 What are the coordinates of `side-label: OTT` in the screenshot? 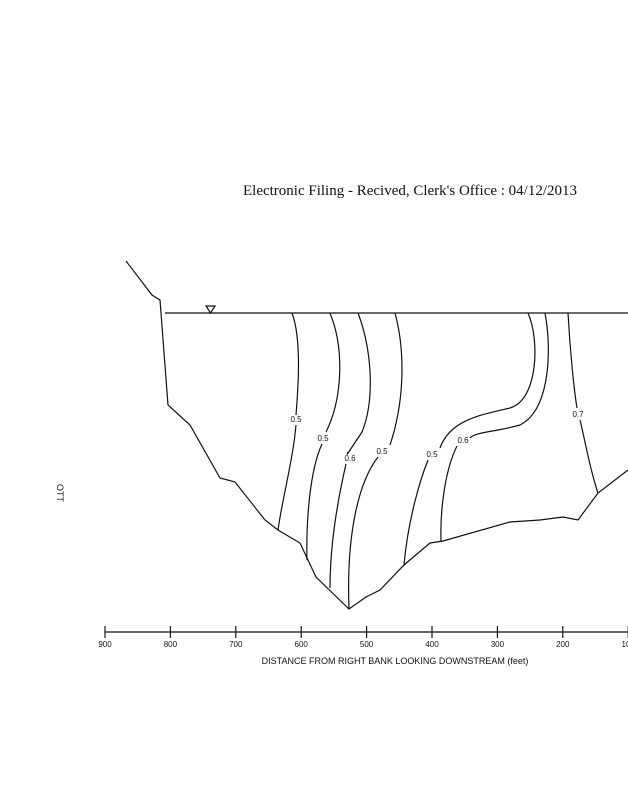 It's located at (60, 493).